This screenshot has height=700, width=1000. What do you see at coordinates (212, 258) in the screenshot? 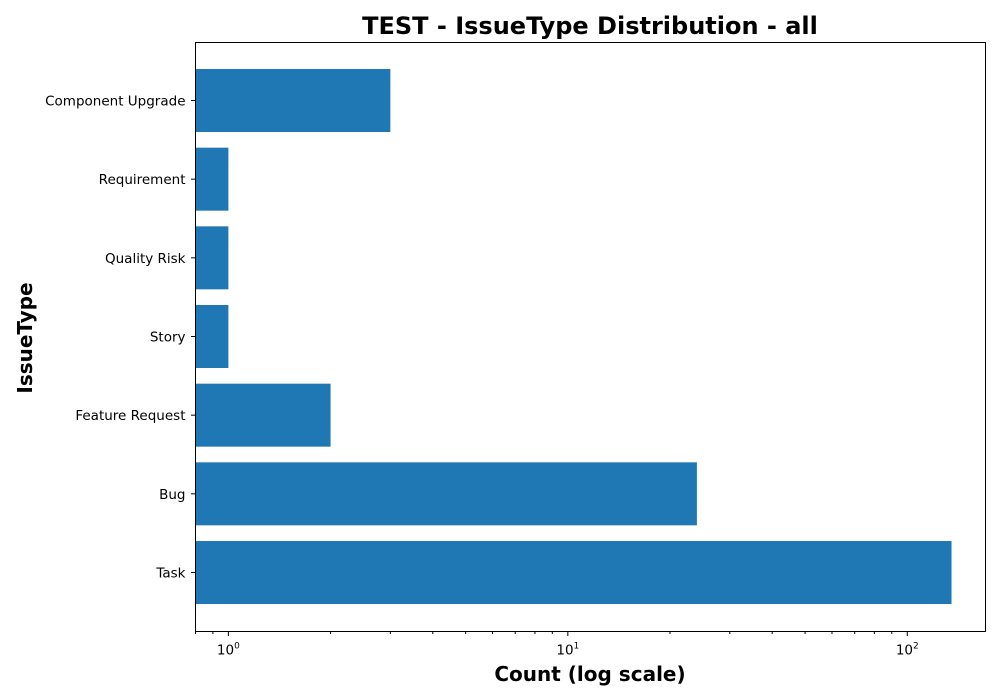
I see `bar-quality-risk` at bounding box center [212, 258].